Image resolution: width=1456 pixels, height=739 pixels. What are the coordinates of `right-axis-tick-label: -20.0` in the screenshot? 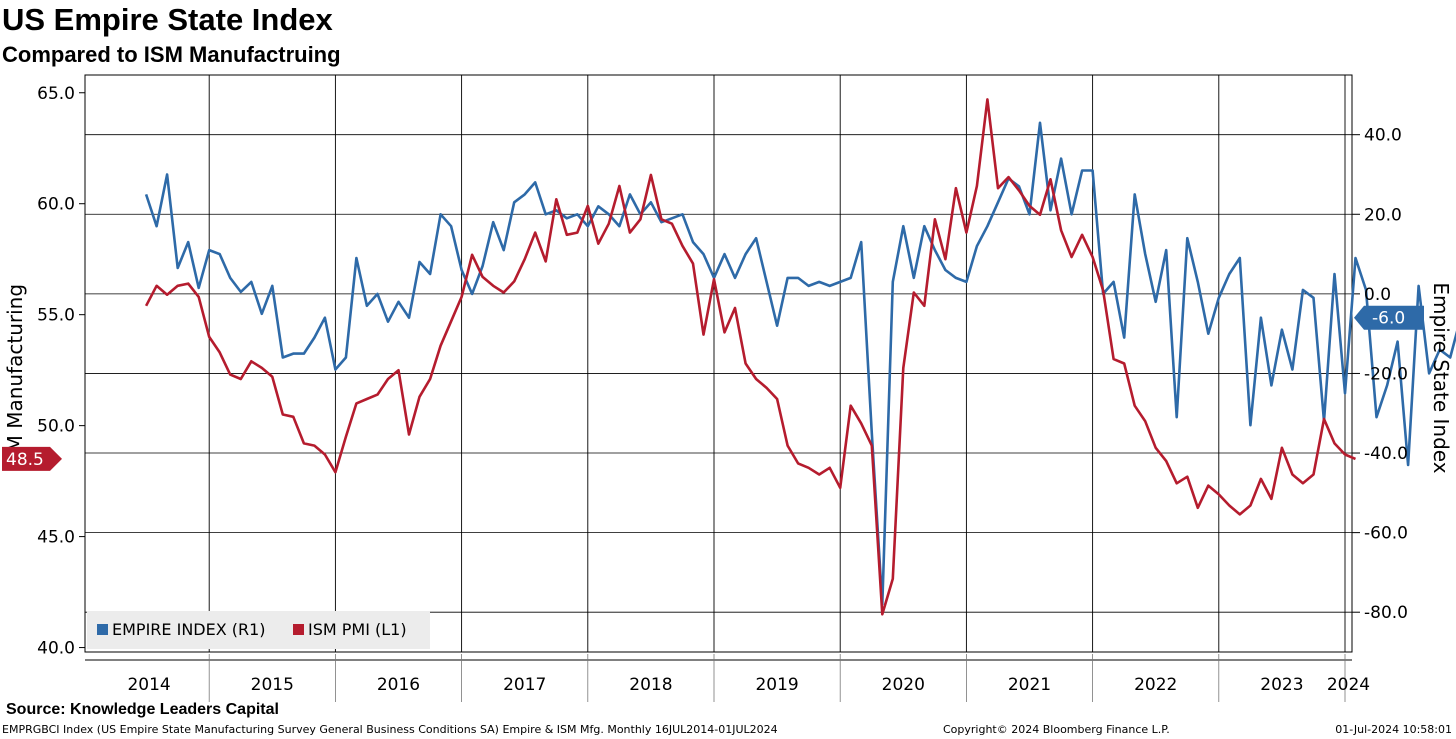 It's located at (1386, 374).